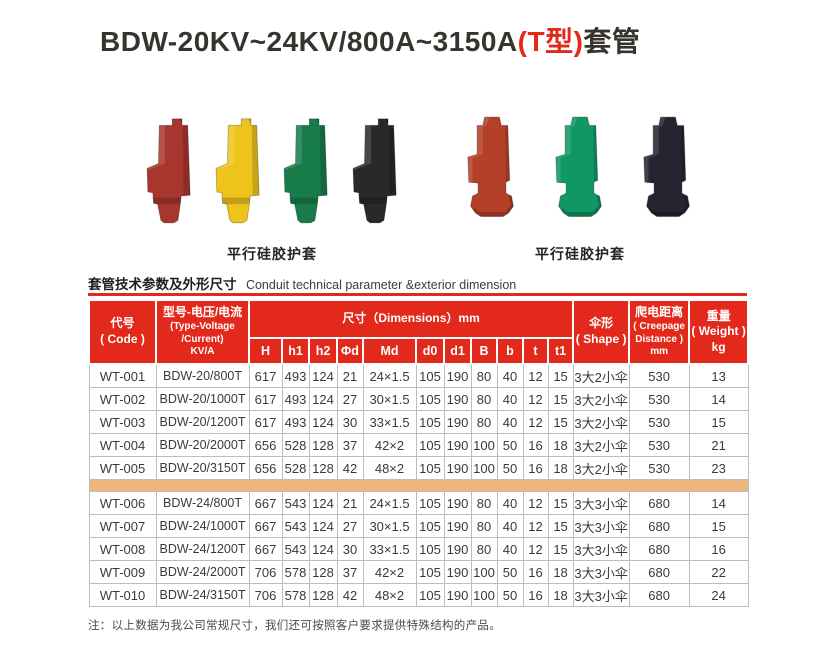 This screenshot has height=670, width=838. What do you see at coordinates (389, 526) in the screenshot?
I see `cell-Md: 30×1.5` at bounding box center [389, 526].